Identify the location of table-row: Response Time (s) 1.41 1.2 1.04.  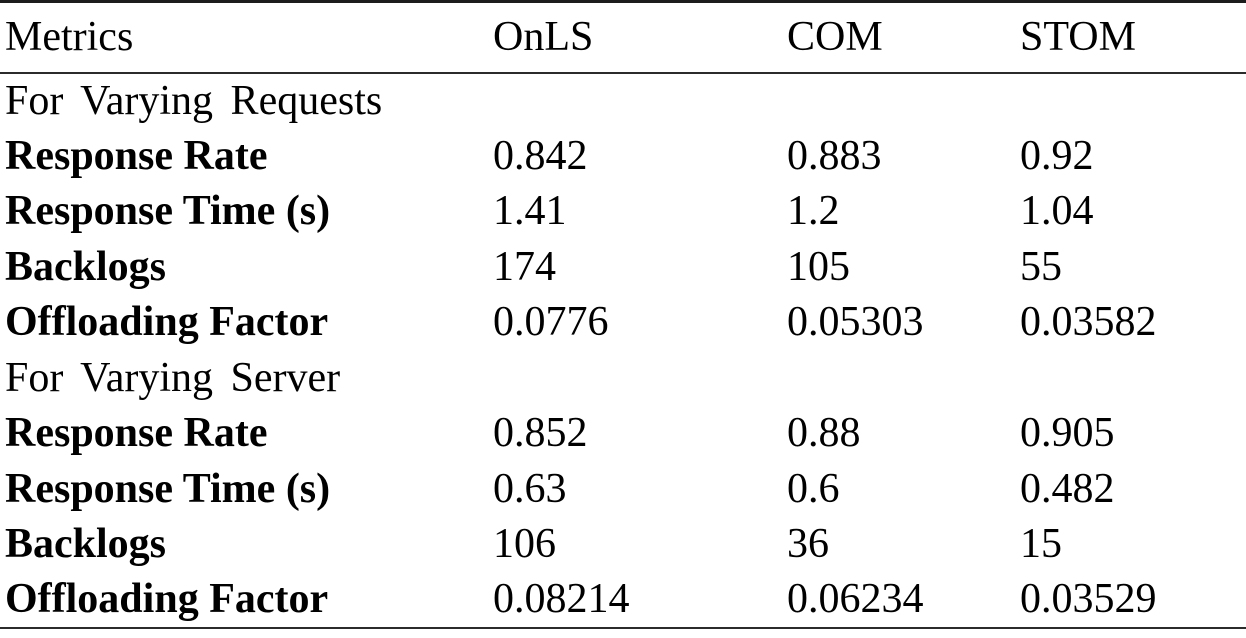
(623, 212).